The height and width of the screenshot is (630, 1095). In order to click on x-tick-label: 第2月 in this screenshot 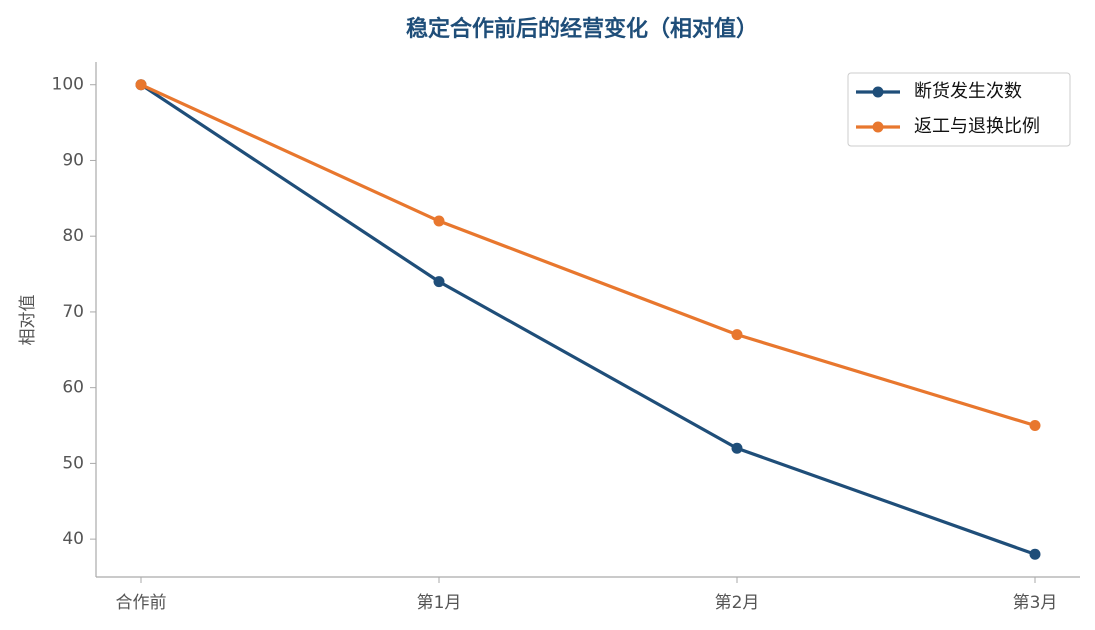, I will do `click(737, 603)`.